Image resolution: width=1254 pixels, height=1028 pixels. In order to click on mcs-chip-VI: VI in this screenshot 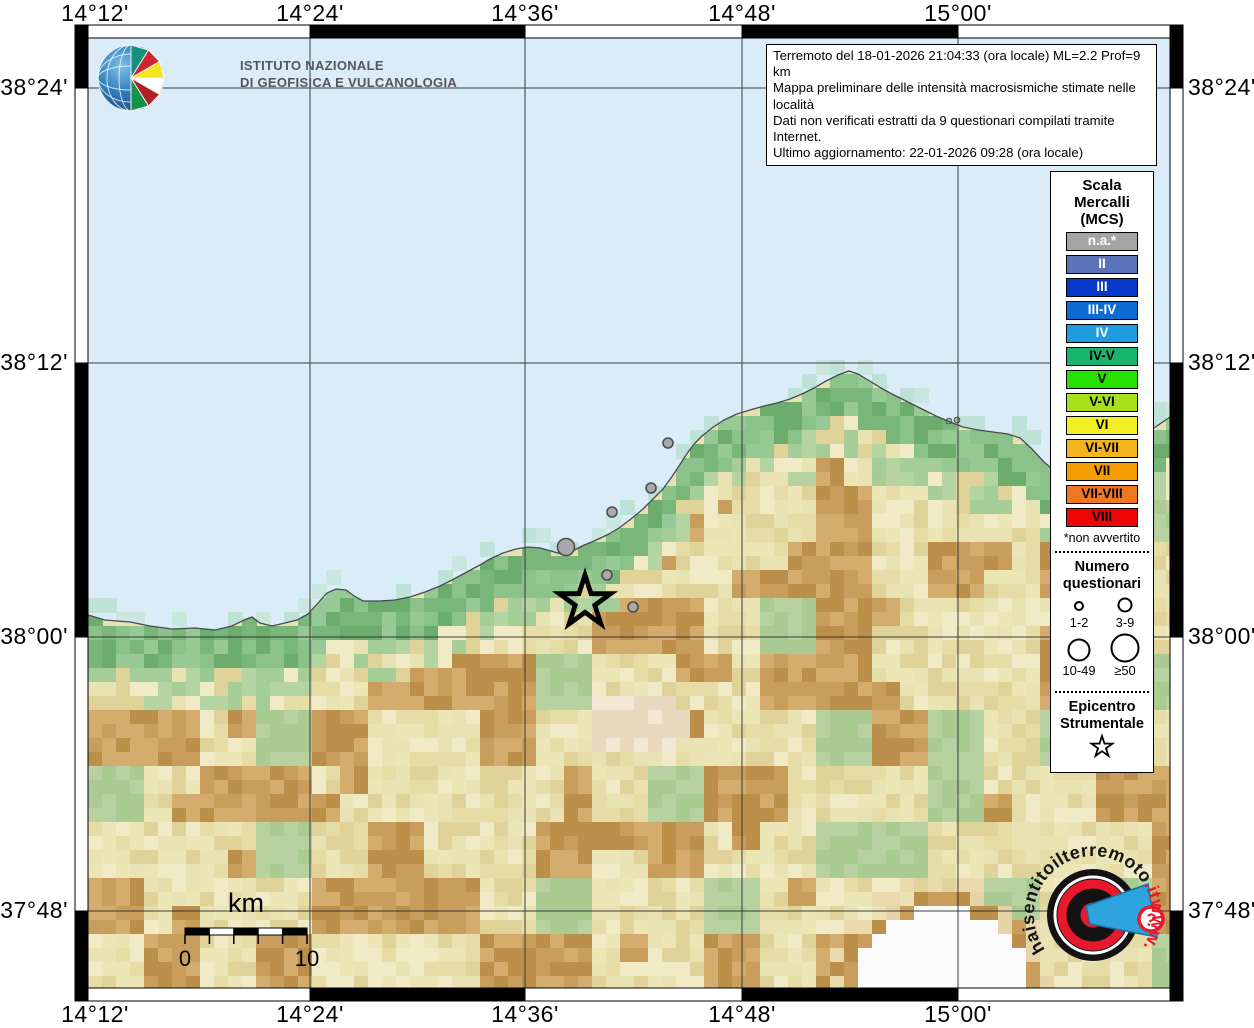, I will do `click(1102, 425)`.